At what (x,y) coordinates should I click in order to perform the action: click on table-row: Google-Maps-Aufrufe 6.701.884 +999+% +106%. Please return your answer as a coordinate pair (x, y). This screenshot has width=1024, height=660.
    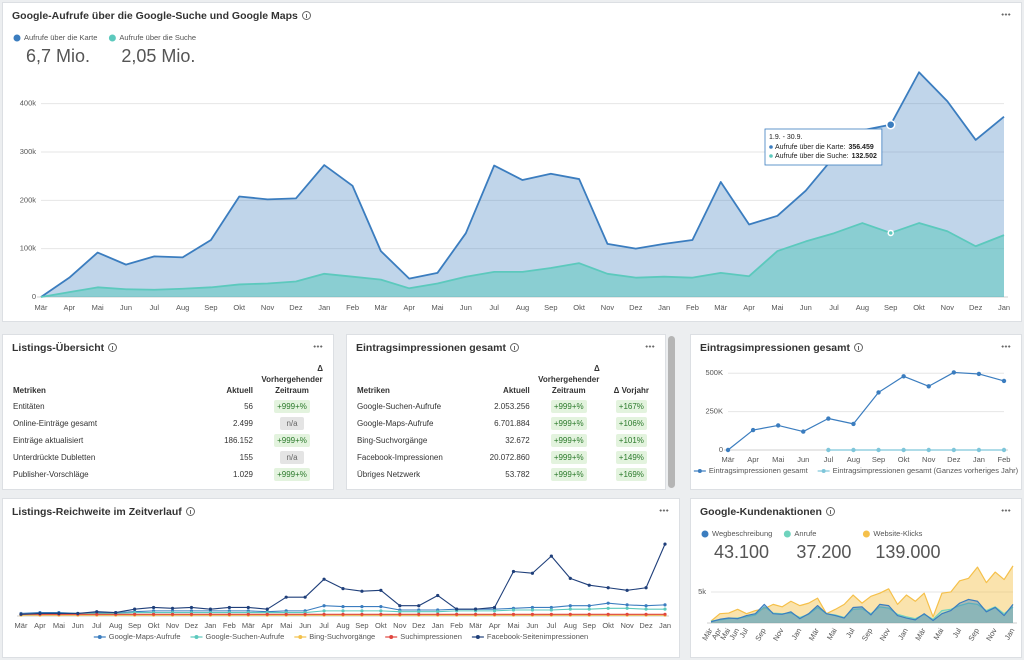
    Looking at the image, I should click on (506, 423).